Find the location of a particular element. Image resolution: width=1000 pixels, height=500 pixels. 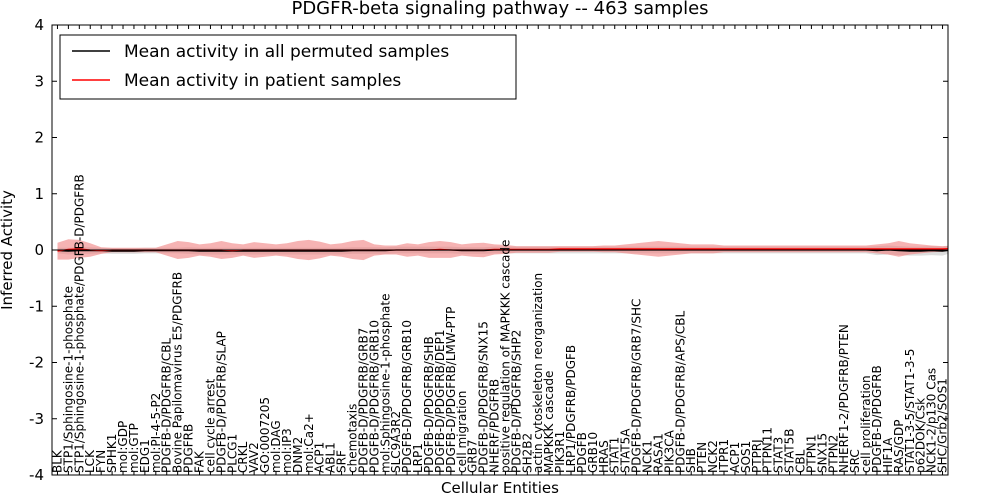

category-label: mol:IP3 is located at coordinates (287, 450).